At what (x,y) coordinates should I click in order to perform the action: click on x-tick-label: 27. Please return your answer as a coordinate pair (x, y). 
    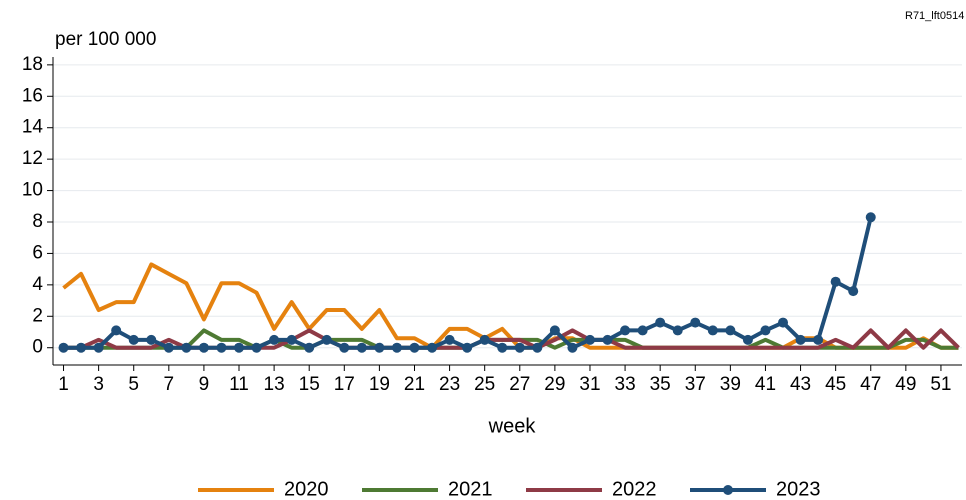
    Looking at the image, I should click on (519, 384).